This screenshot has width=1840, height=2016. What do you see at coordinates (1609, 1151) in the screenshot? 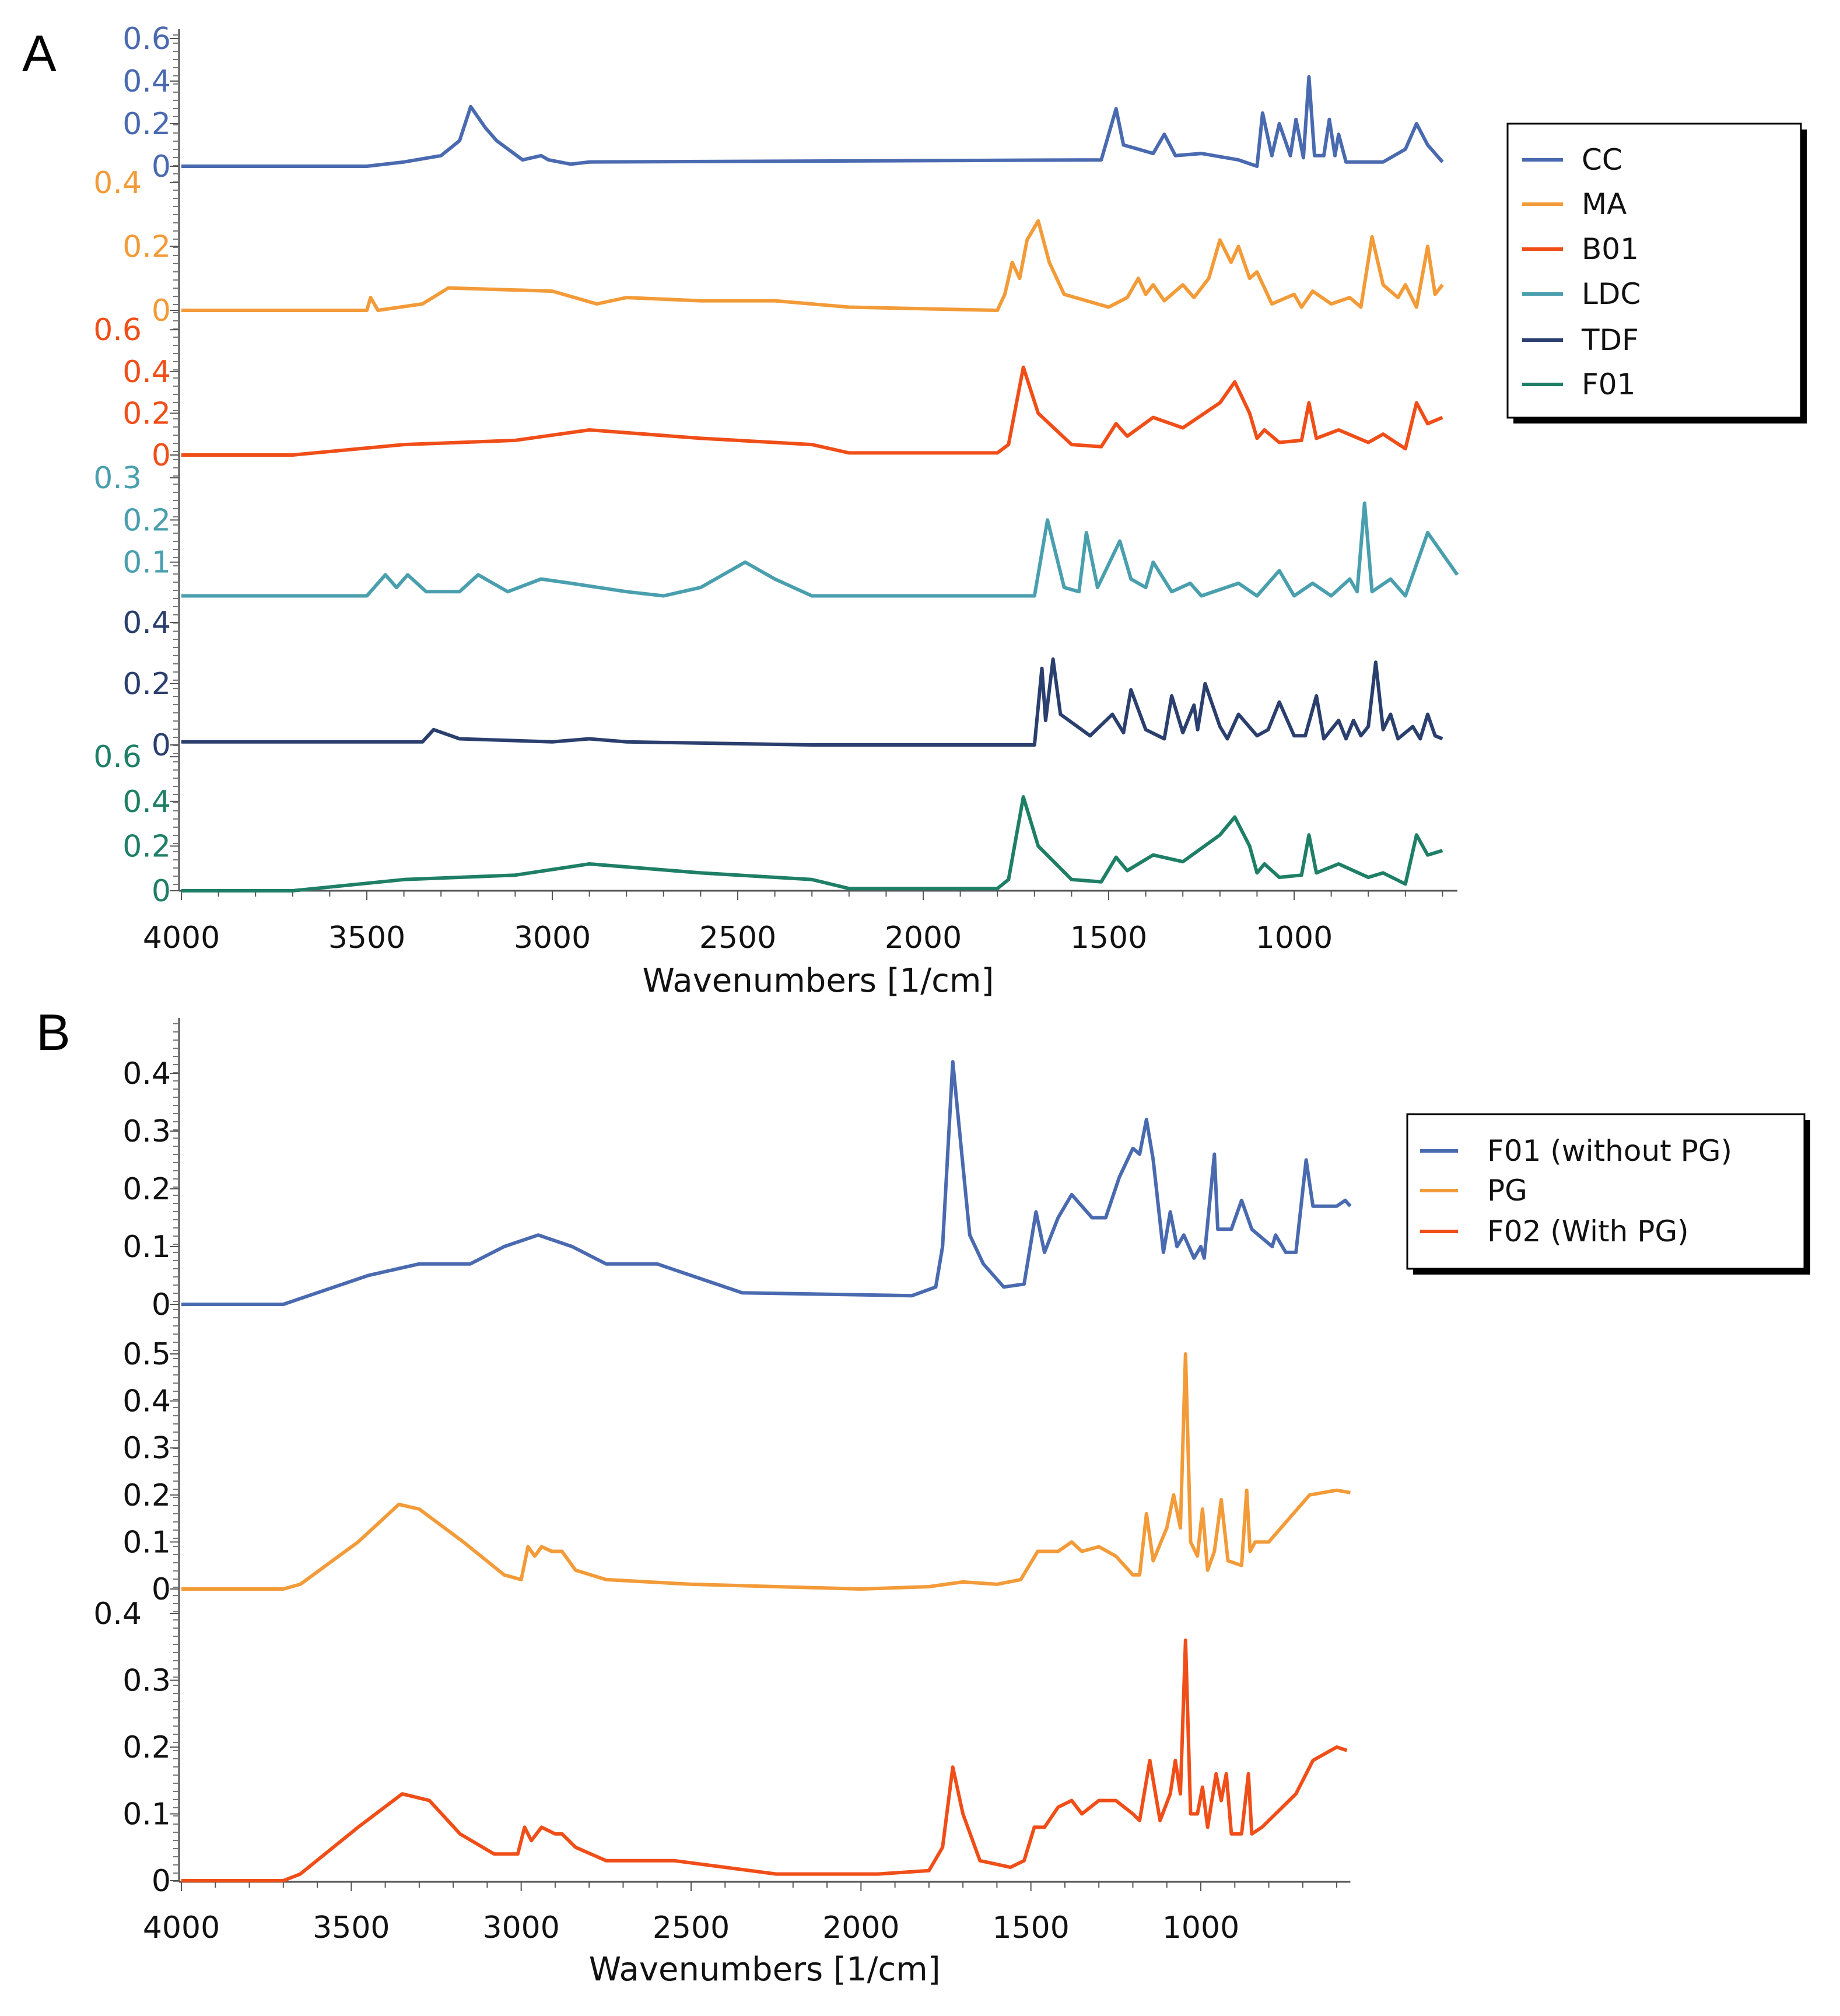
I see `legend-label: F01 (without PG)` at bounding box center [1609, 1151].